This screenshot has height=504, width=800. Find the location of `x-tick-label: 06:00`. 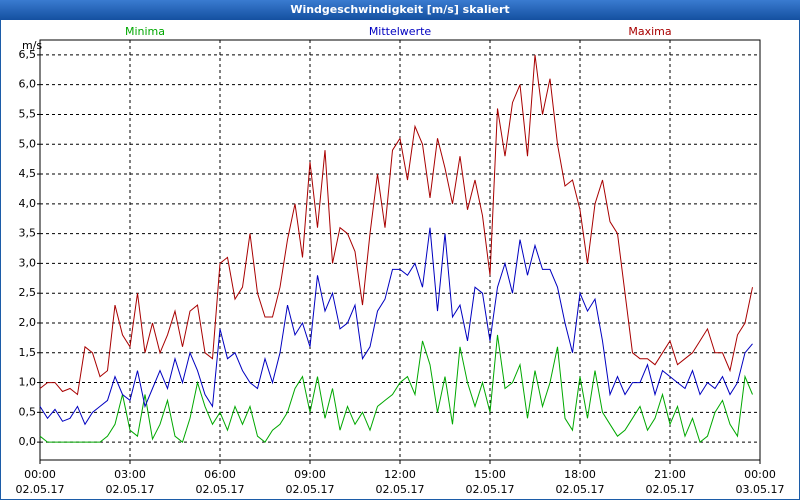

x-tick-label: 06:00 is located at coordinates (220, 474).